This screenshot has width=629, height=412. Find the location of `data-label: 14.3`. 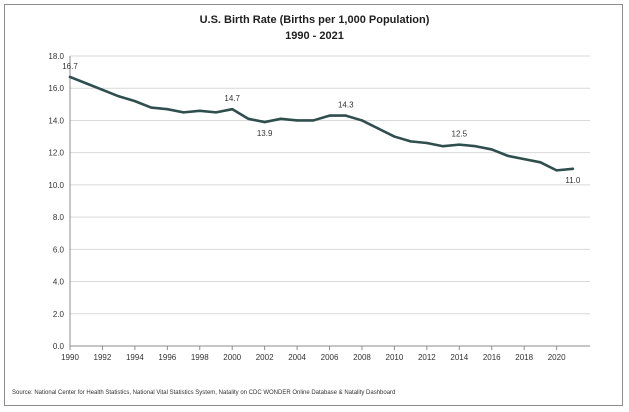

data-label: 14.3 is located at coordinates (346, 105).